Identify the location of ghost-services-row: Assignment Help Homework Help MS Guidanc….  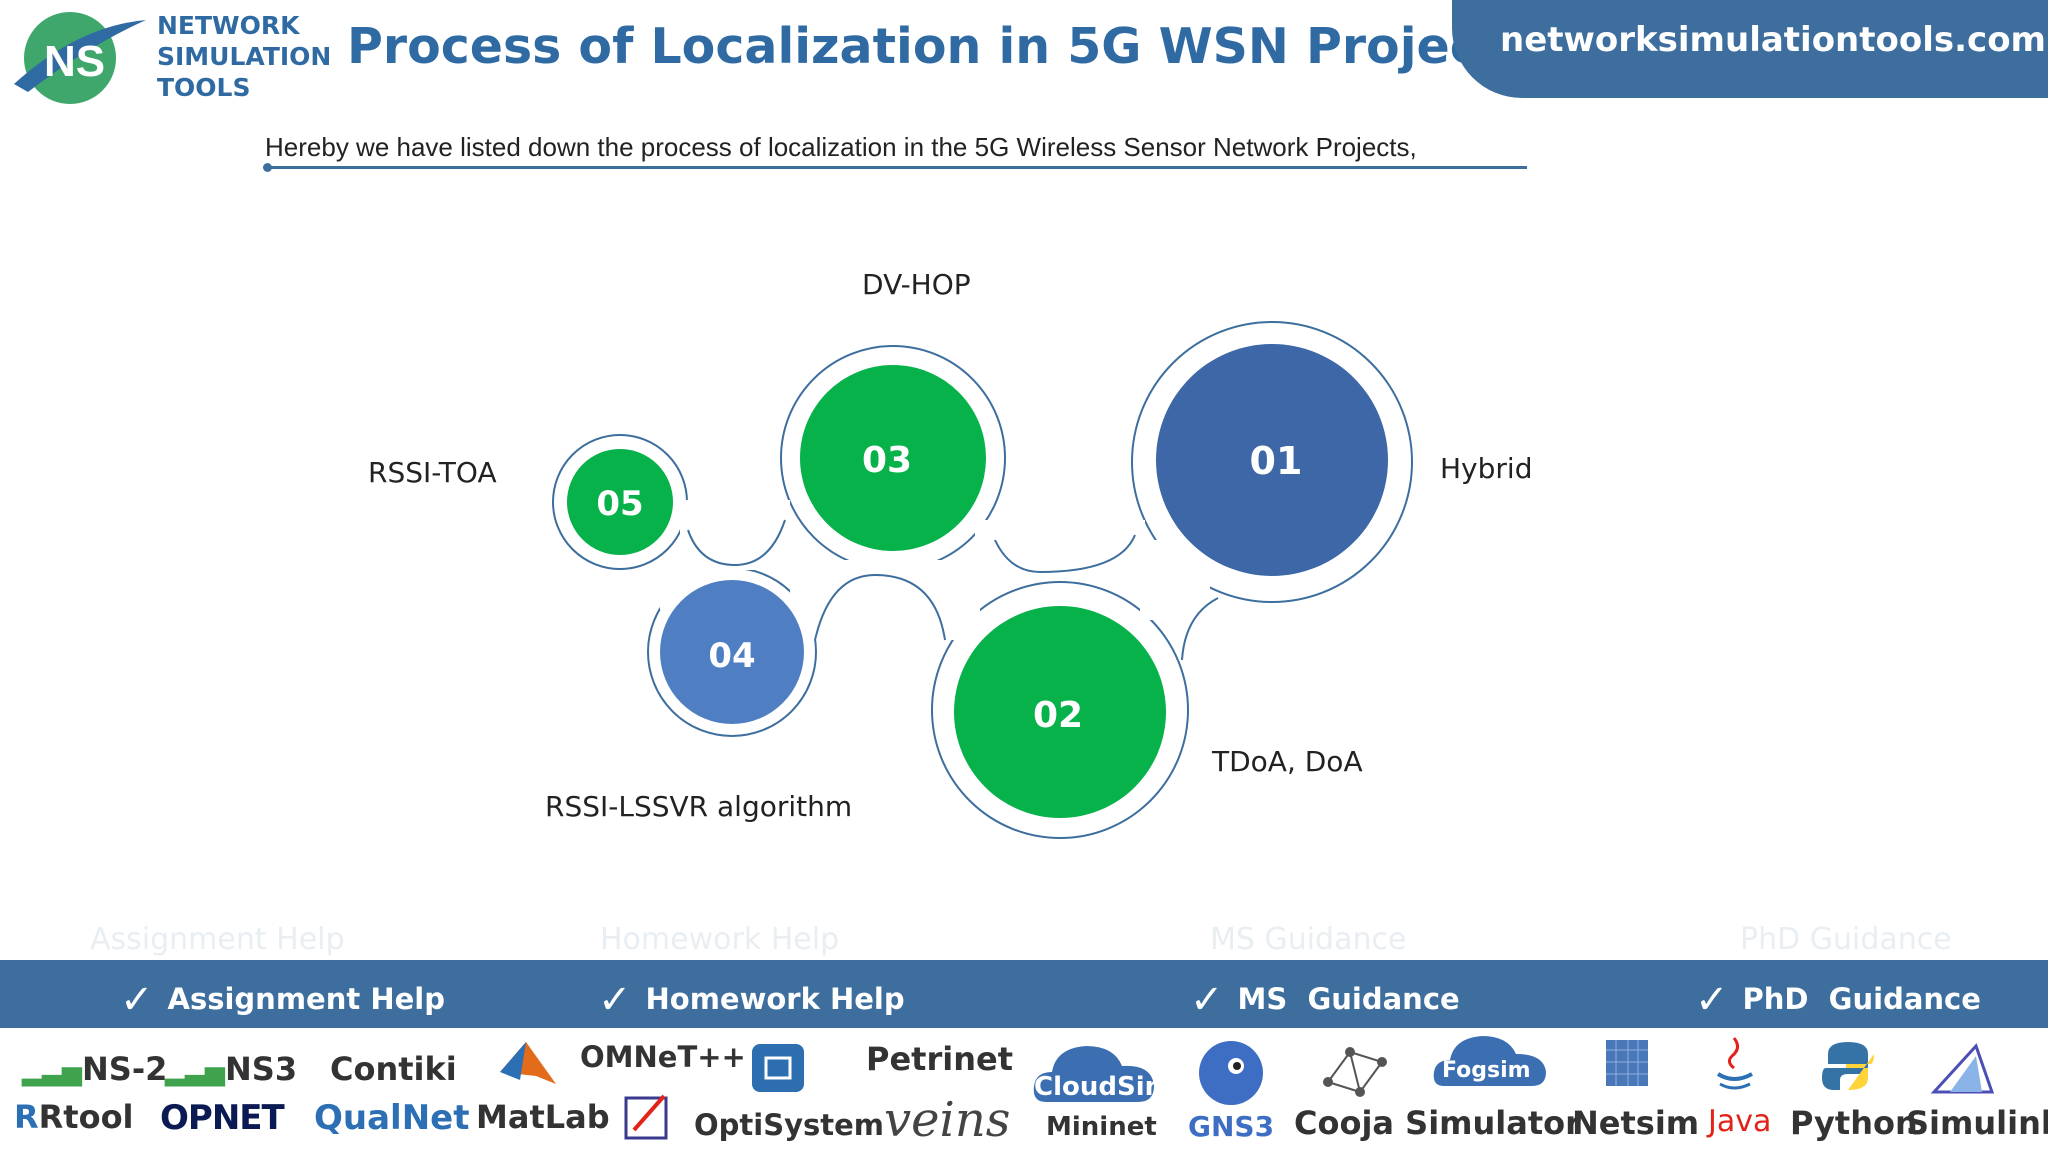
(1024, 940).